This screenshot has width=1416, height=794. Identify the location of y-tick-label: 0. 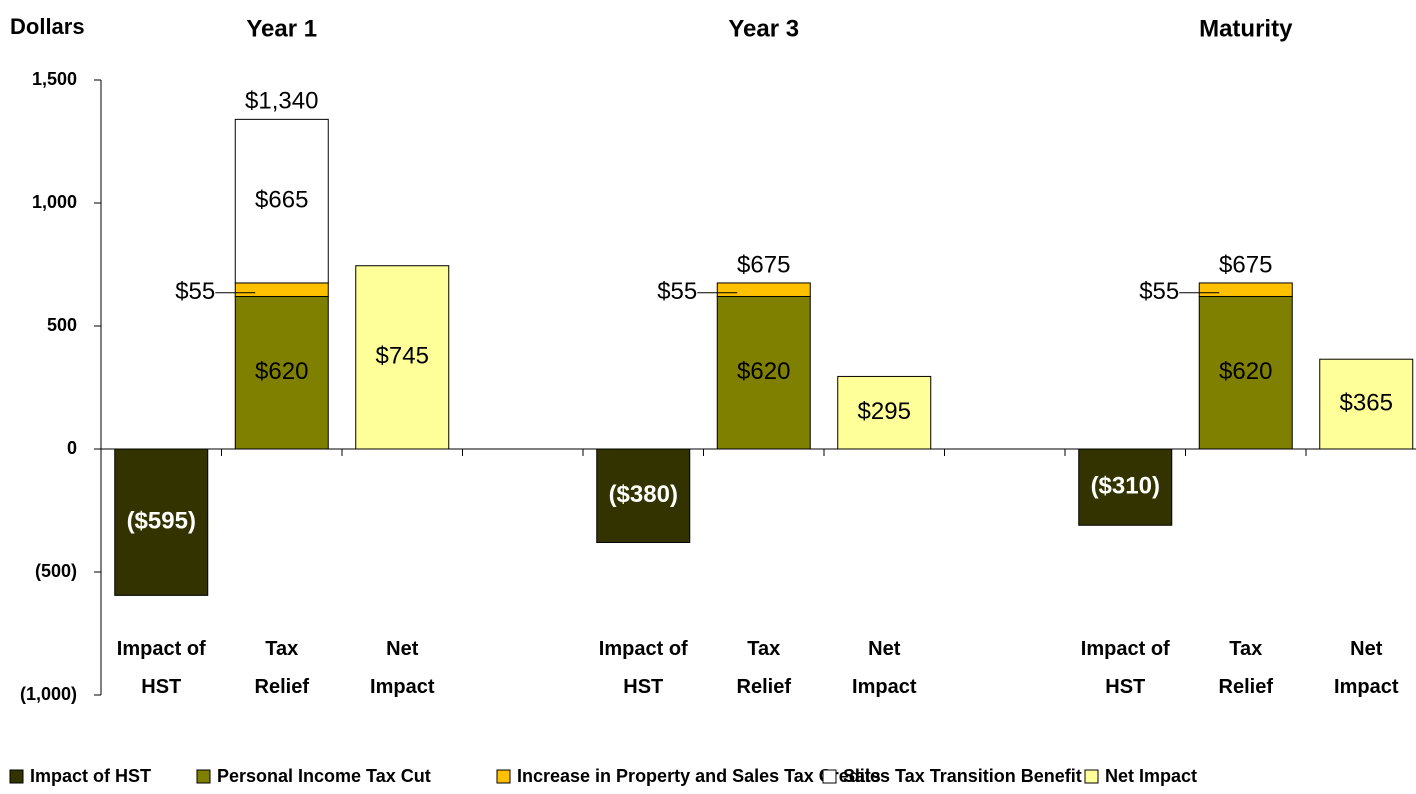
(72, 448).